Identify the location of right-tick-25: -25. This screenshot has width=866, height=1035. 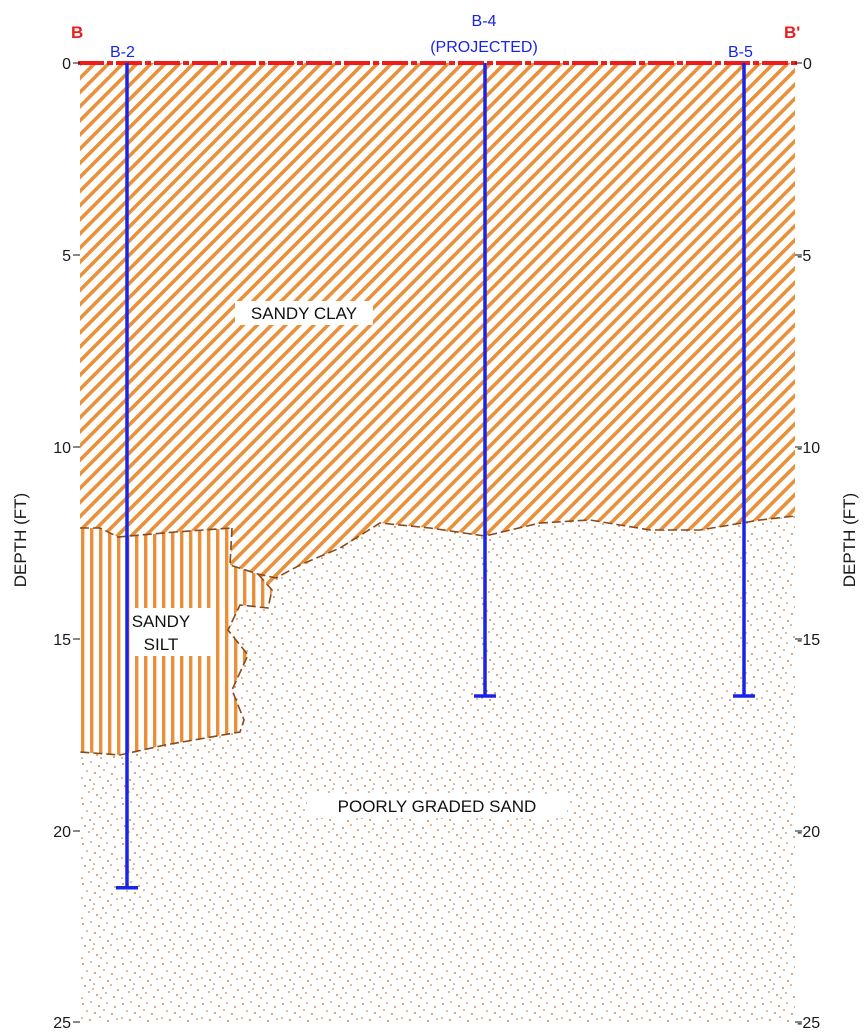
(808, 1023).